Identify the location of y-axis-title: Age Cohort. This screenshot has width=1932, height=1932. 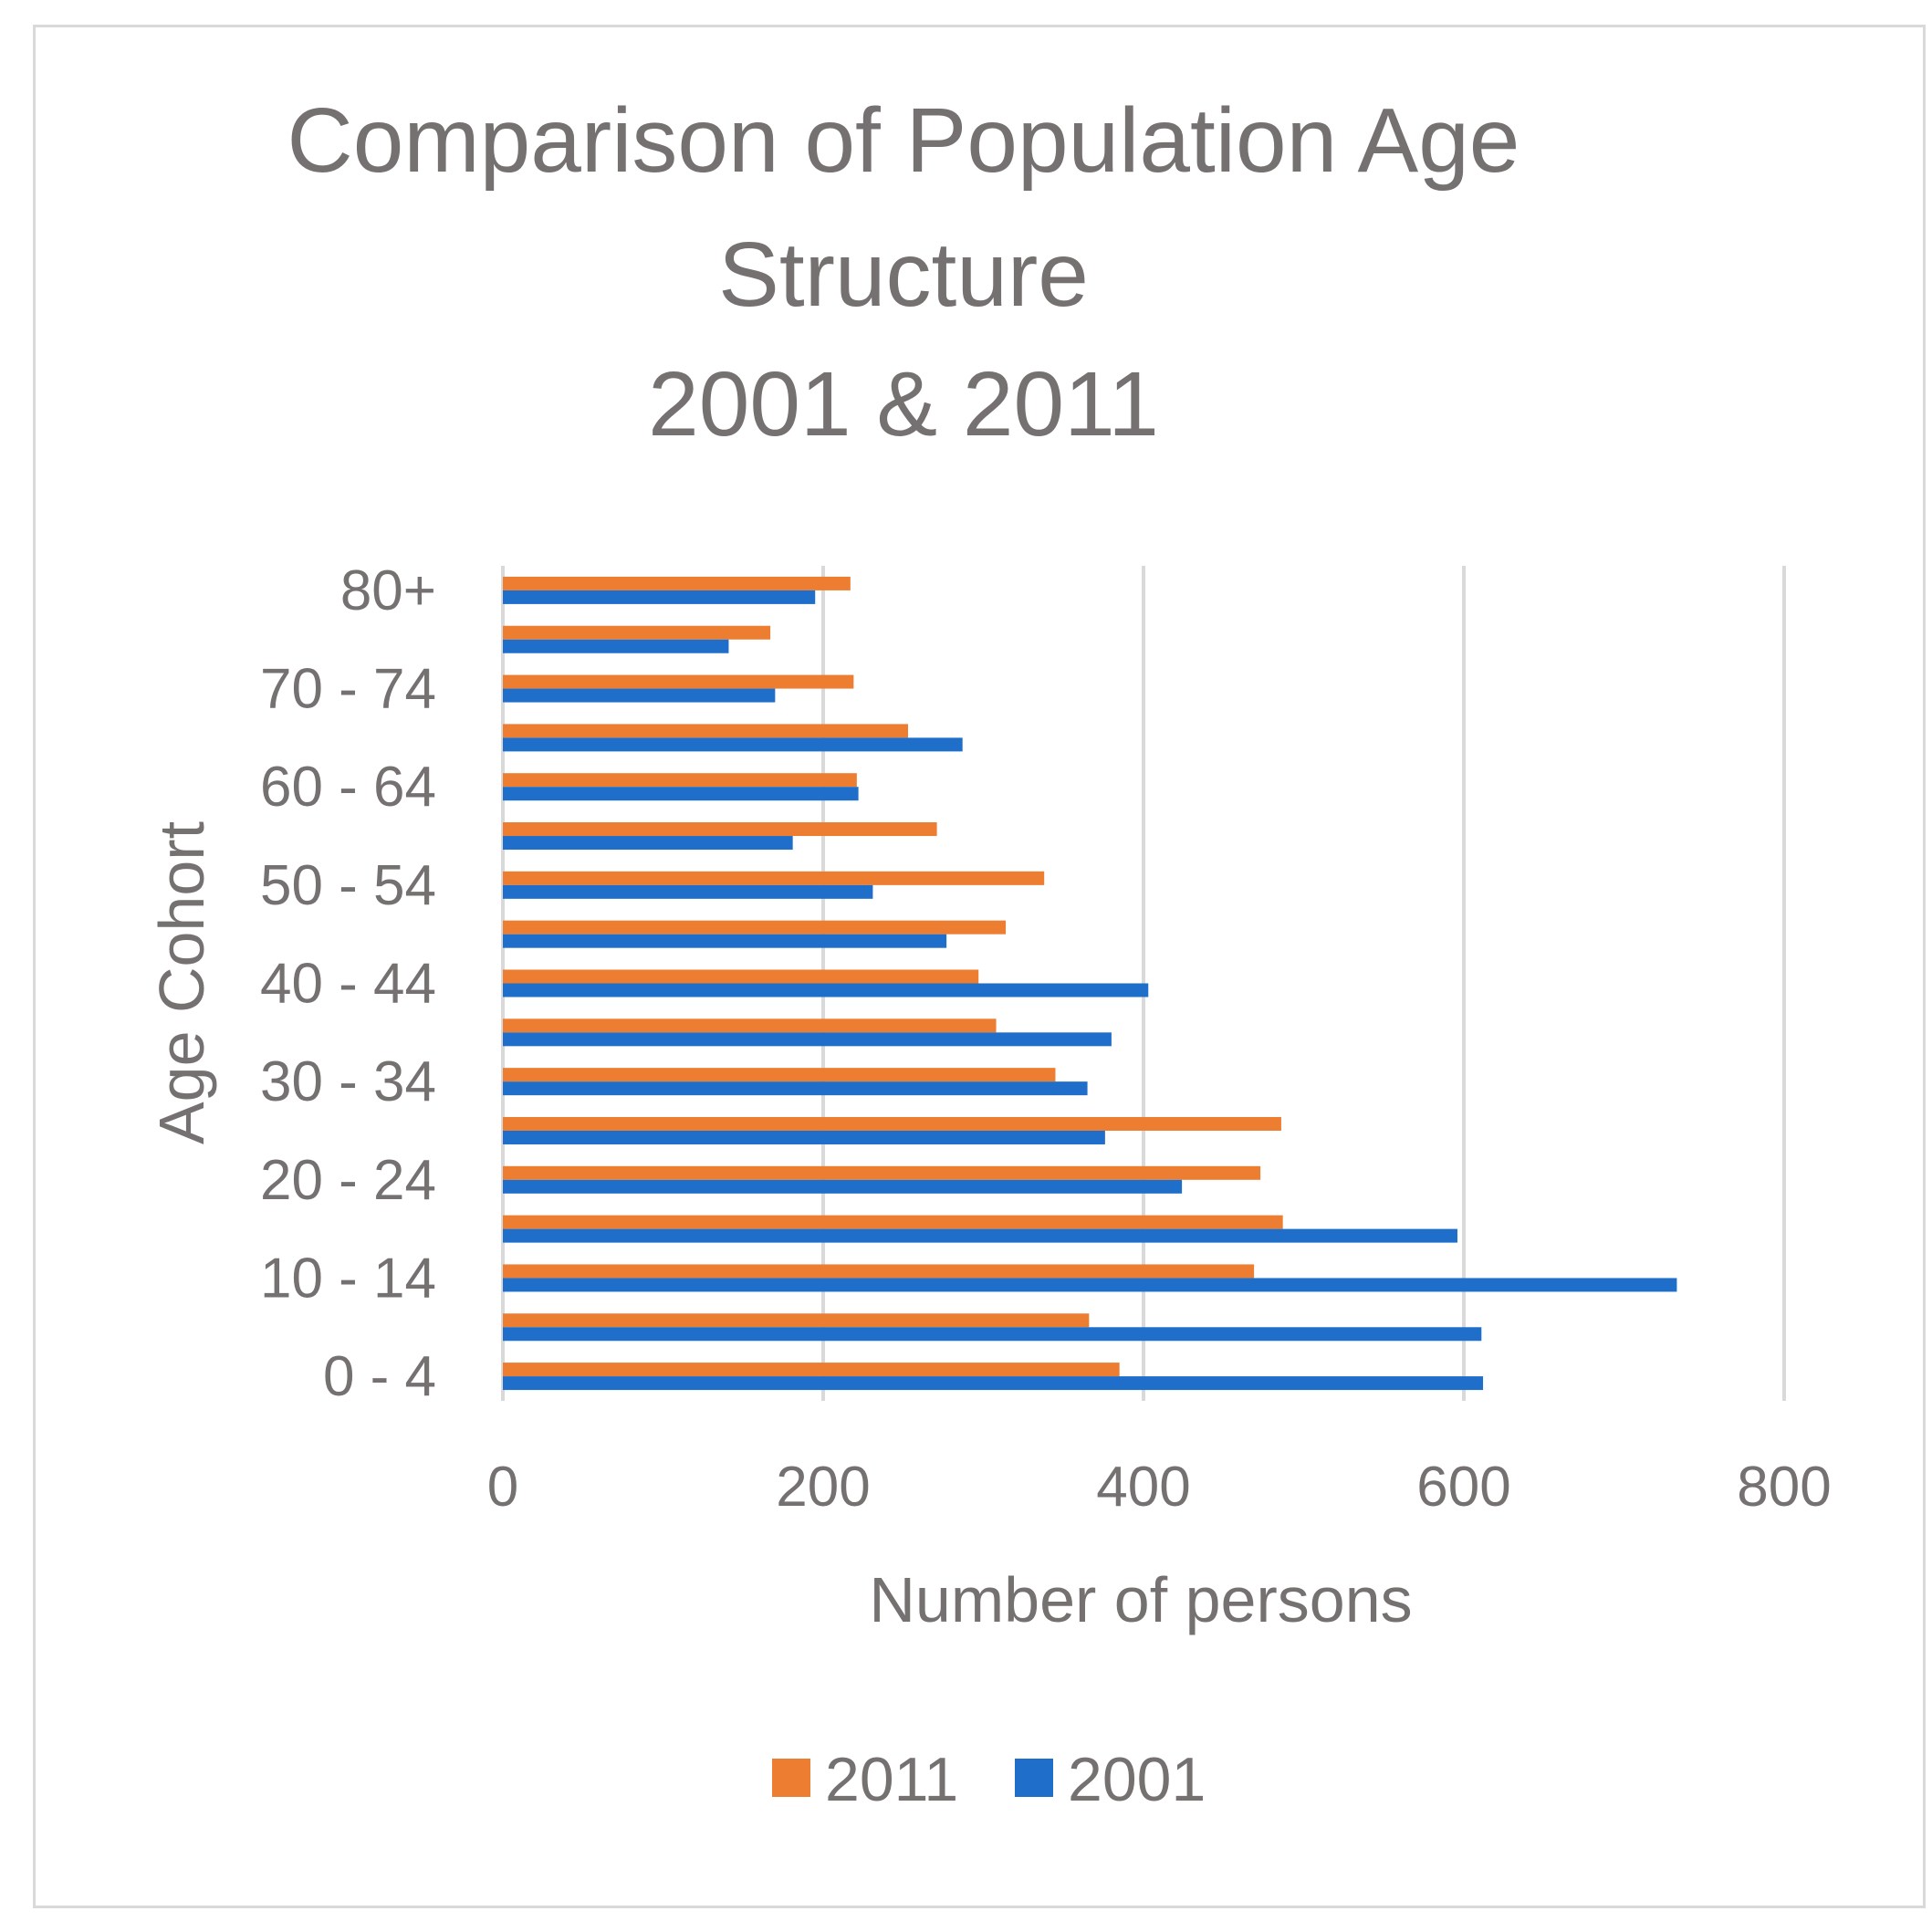
(181, 982).